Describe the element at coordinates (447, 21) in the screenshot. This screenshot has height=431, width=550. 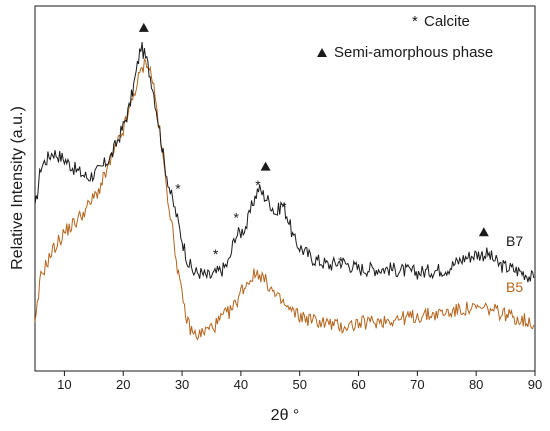
I see `legend-calcite-label: Calcite` at that location.